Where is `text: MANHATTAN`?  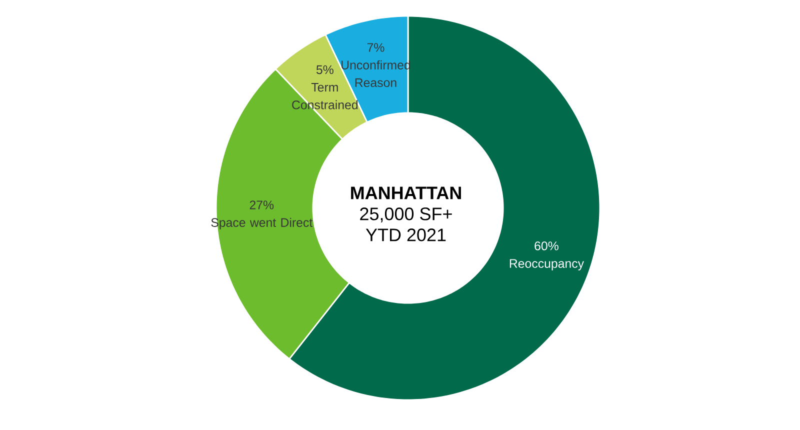 text: MANHATTAN is located at coordinates (406, 193).